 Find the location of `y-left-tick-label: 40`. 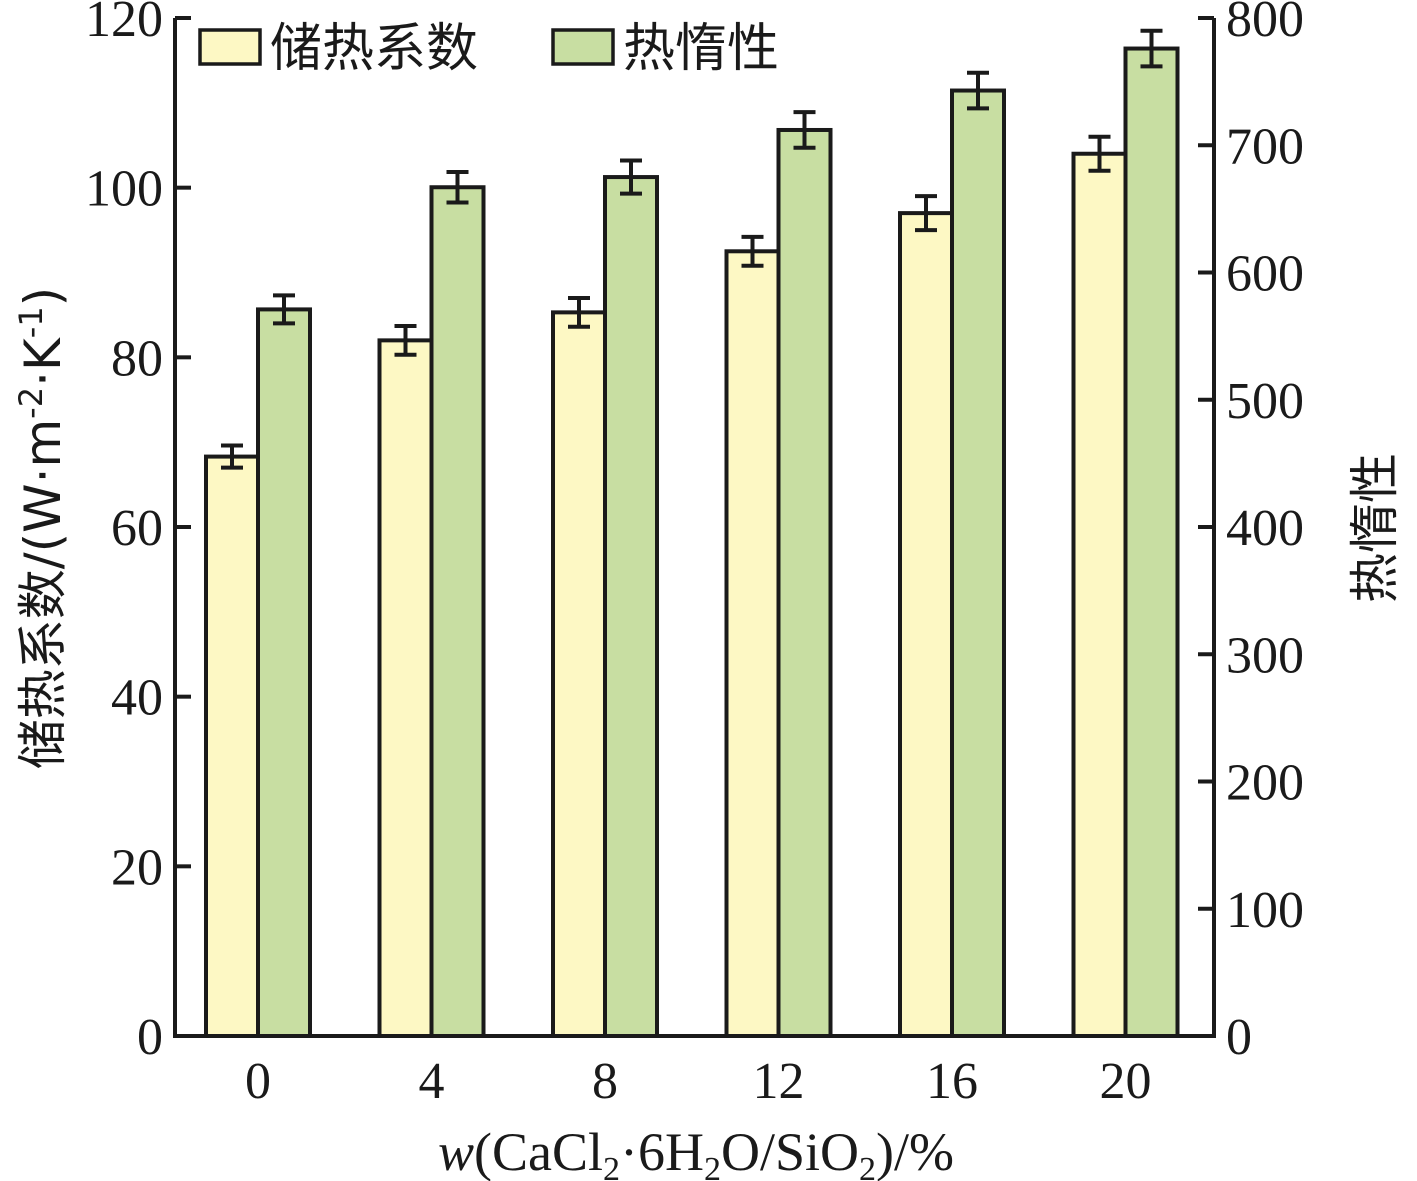

y-left-tick-label: 40 is located at coordinates (137, 698).